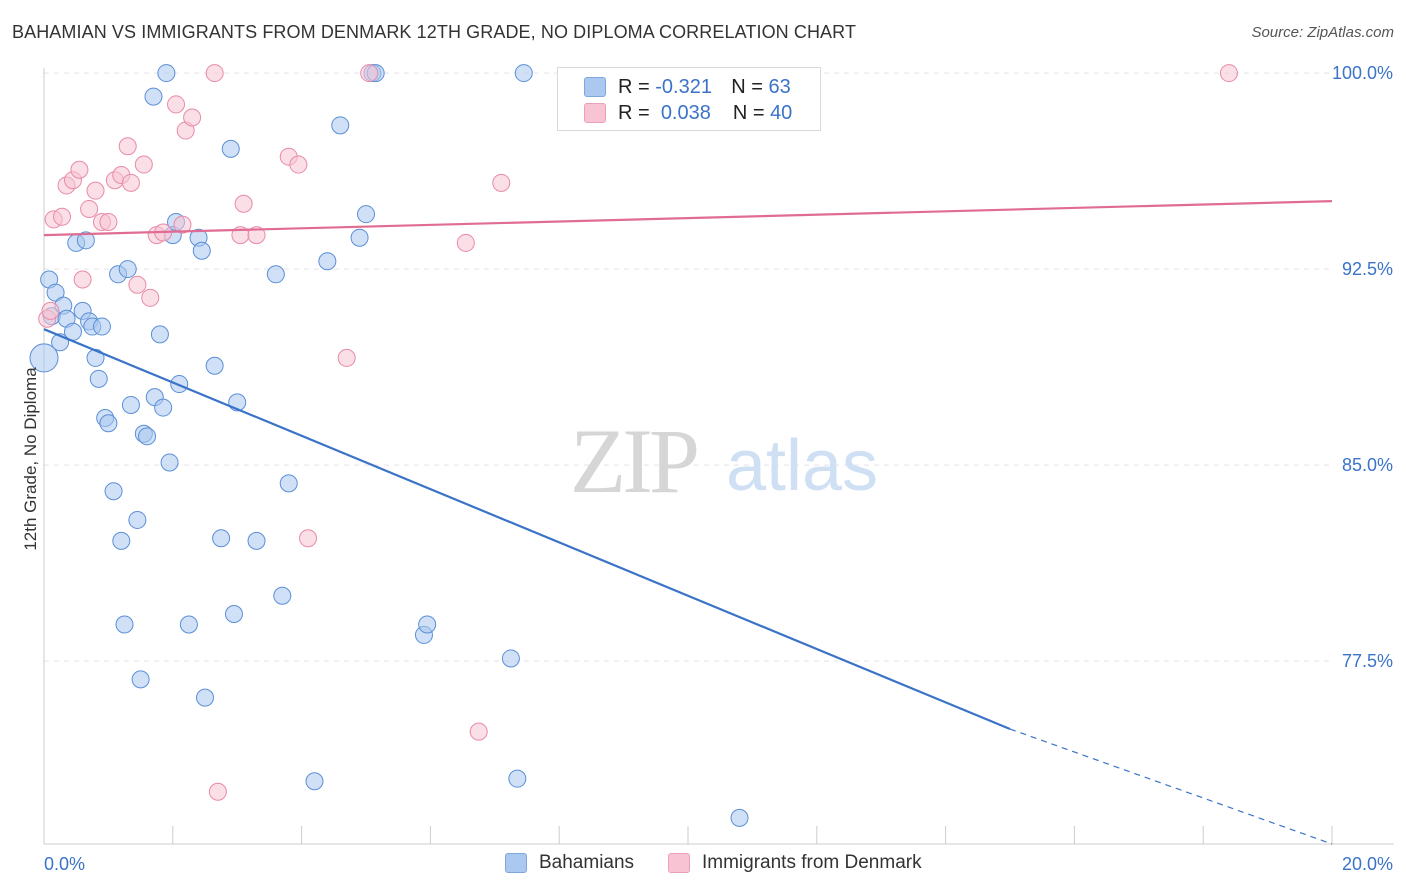 Image resolution: width=1406 pixels, height=892 pixels. Describe the element at coordinates (587, 862) in the screenshot. I see `legend-label-bahamians: Bahamians` at that location.